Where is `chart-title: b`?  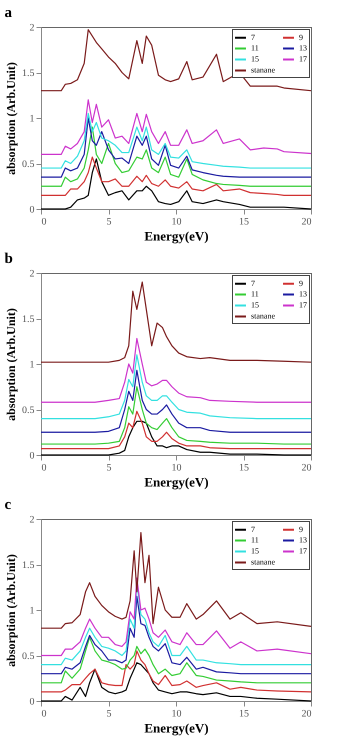 chart-title: b is located at coordinates (8, 259).